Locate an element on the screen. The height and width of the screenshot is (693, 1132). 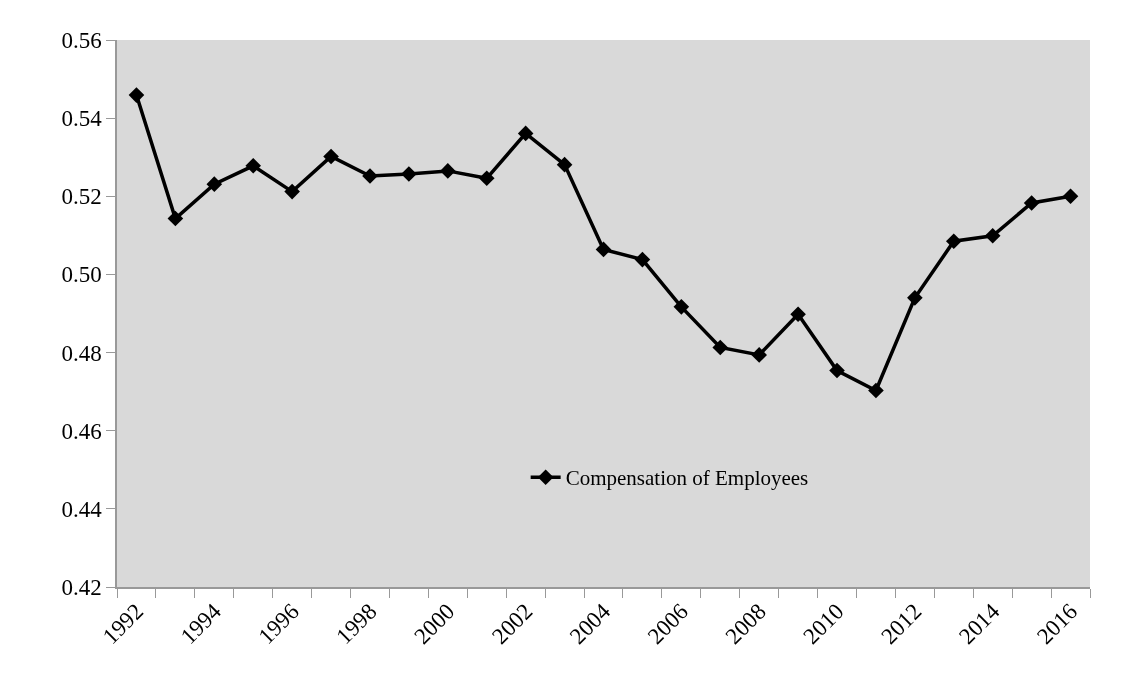
y-tick-label: 0.44 is located at coordinates (82, 509).